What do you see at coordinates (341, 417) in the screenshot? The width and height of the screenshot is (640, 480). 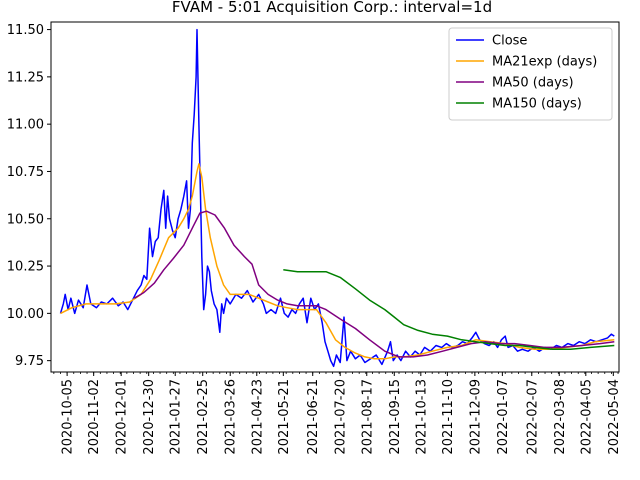 I see `x-tick-label: 2021-07-20` at bounding box center [341, 417].